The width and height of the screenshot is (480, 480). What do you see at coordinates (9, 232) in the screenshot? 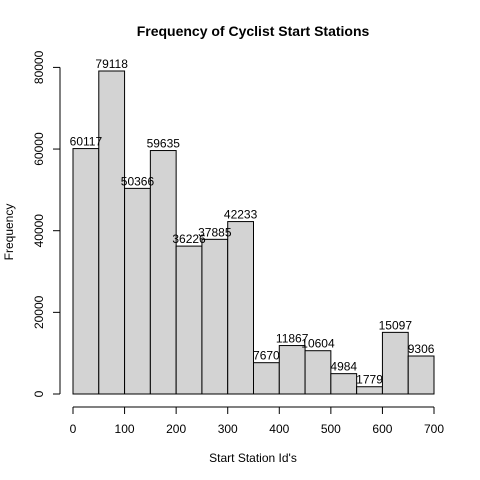
I see `y-axis-label: Frequency` at bounding box center [9, 232].